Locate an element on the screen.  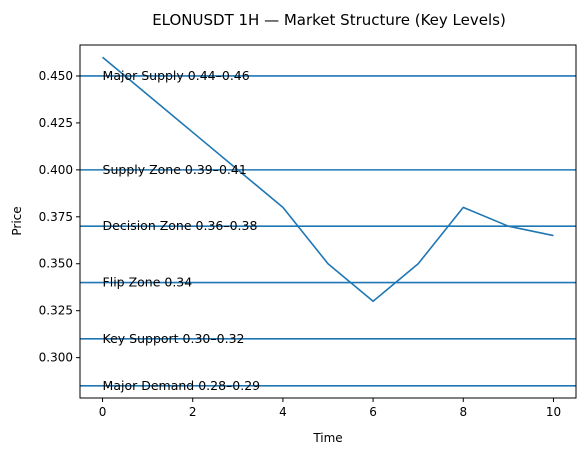
level-label-3: Flip Zone 0.34 is located at coordinates (148, 282).